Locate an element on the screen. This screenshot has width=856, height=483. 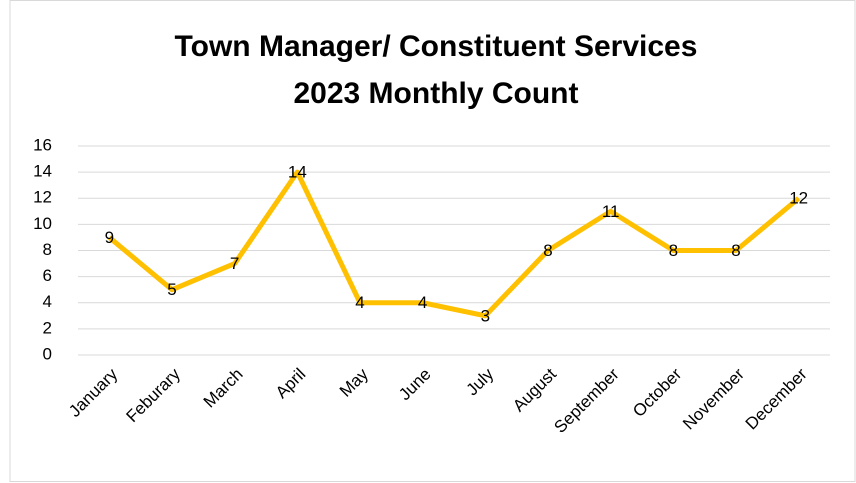
chart-title: Town Manager/ Constituent Services is located at coordinates (436, 46).